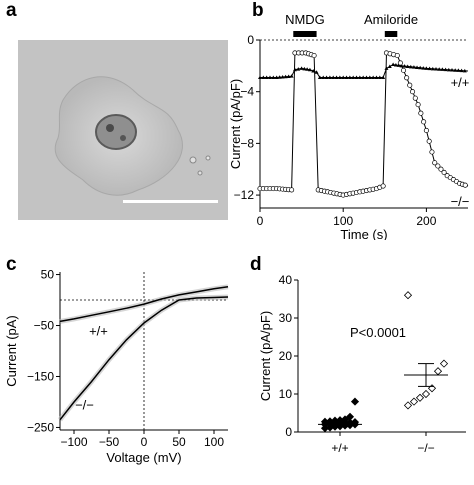  I want to click on c-x-tick-label: −50, so click(109, 442).